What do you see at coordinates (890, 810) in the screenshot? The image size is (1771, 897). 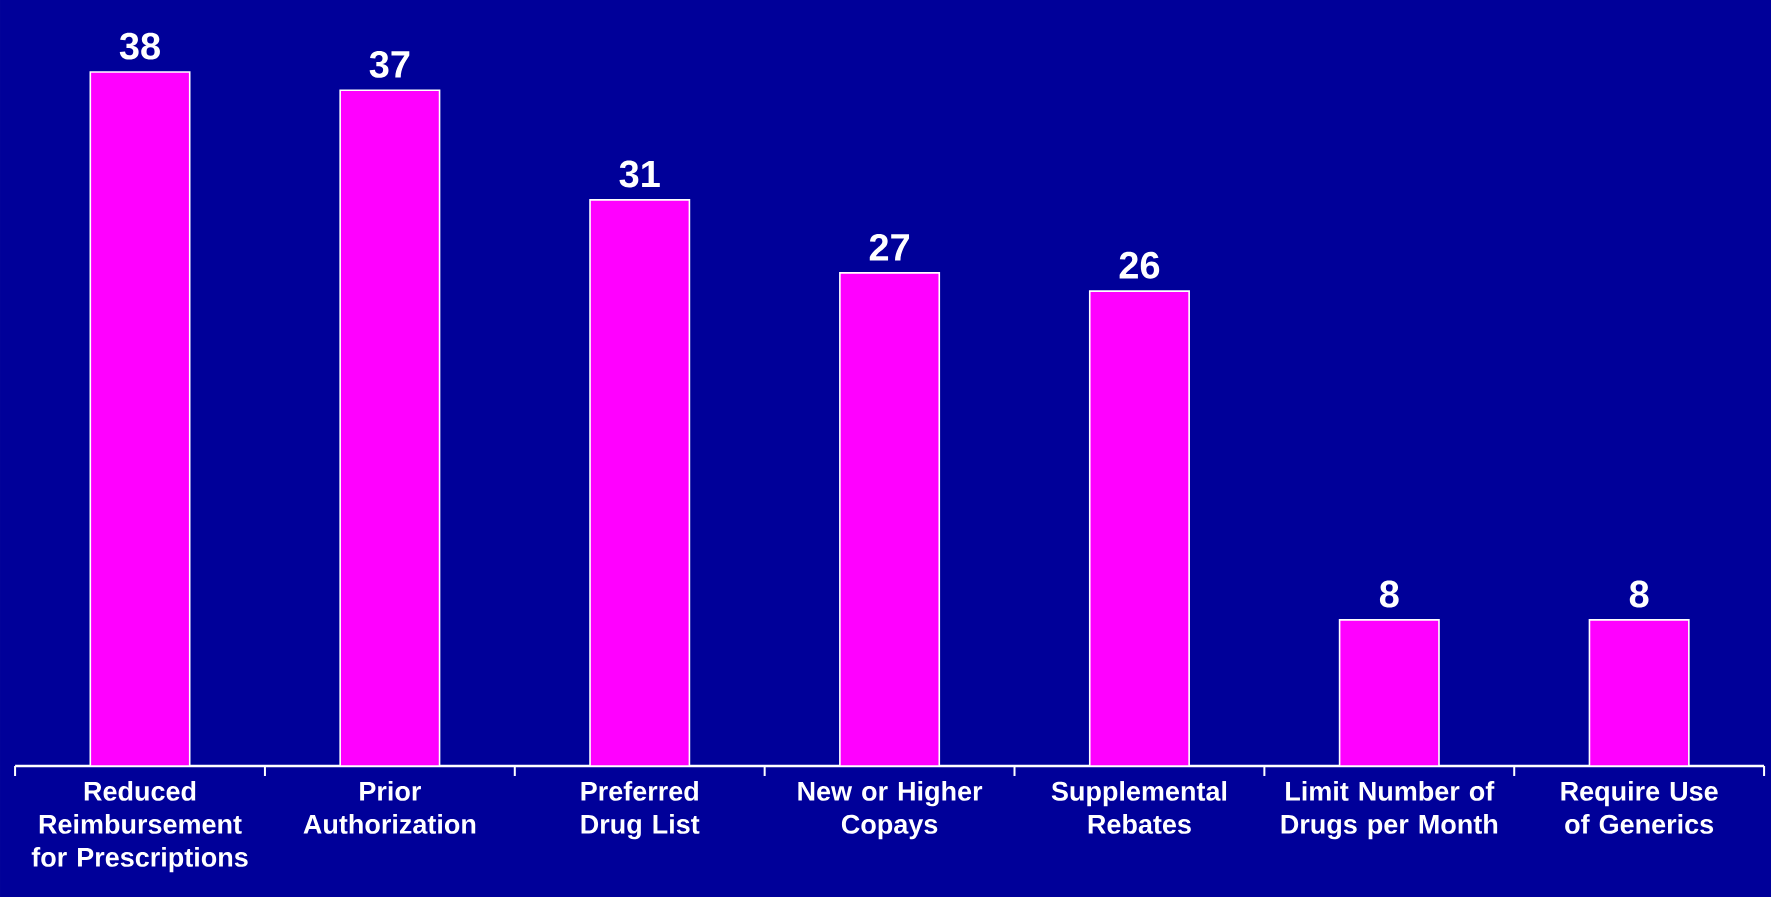 I see `x-tick-label: New or Higher Copays` at bounding box center [890, 810].